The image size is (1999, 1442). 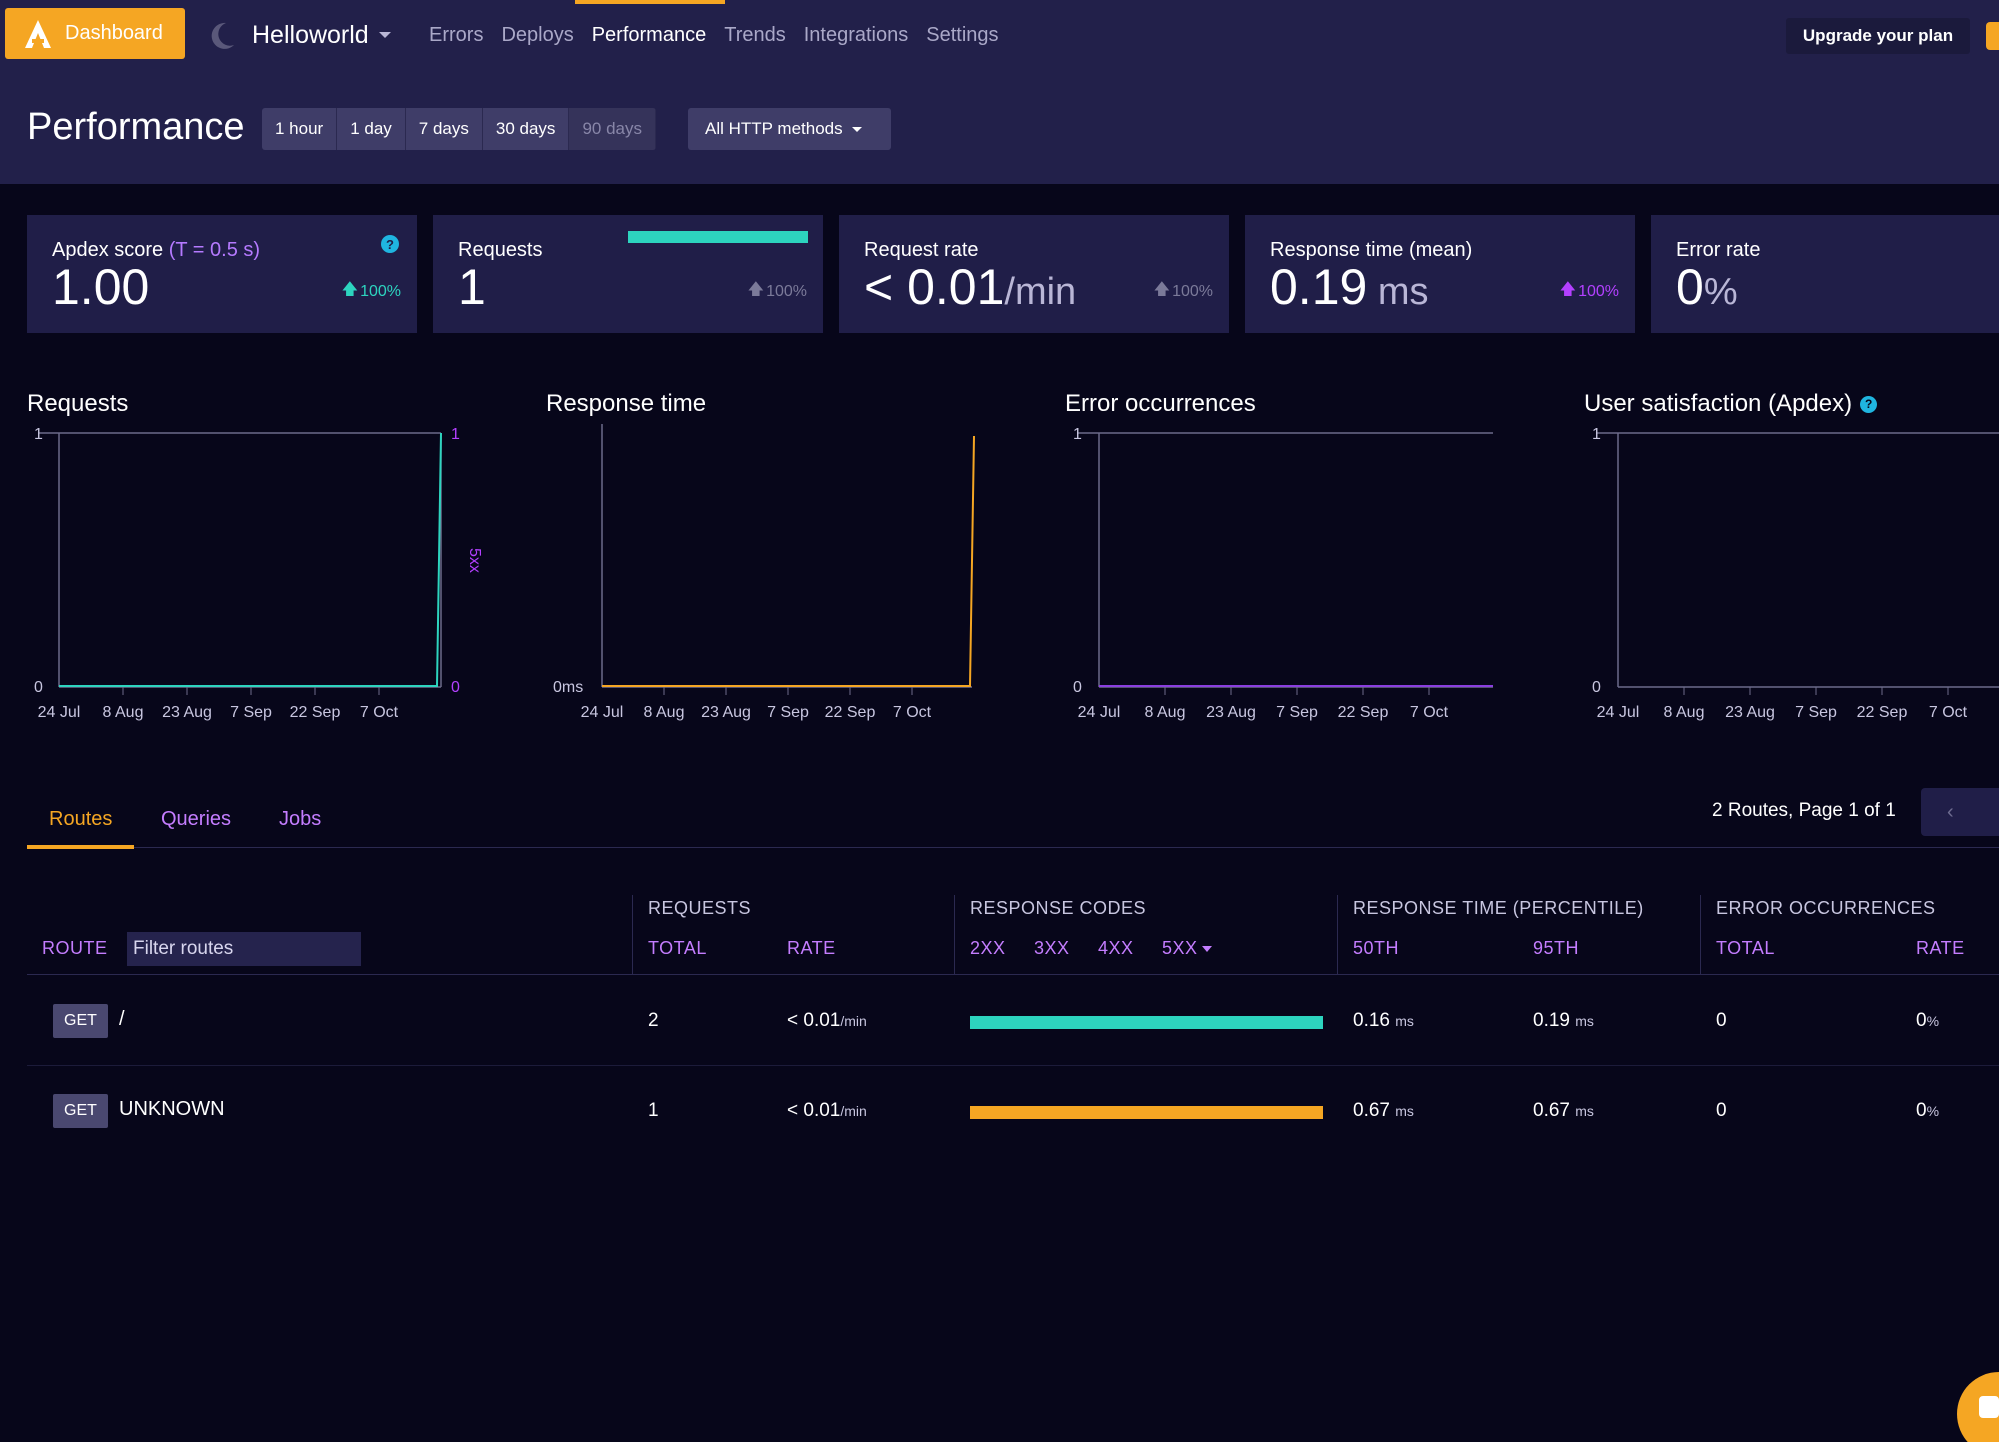 What do you see at coordinates (1921, 1110) in the screenshot?
I see `errors-rate-value: 0` at bounding box center [1921, 1110].